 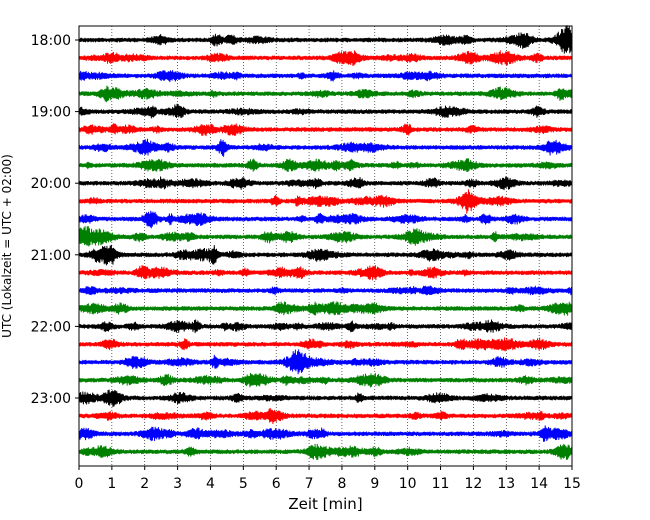 What do you see at coordinates (325, 504) in the screenshot?
I see `x-axis-label: Zeit [min]` at bounding box center [325, 504].